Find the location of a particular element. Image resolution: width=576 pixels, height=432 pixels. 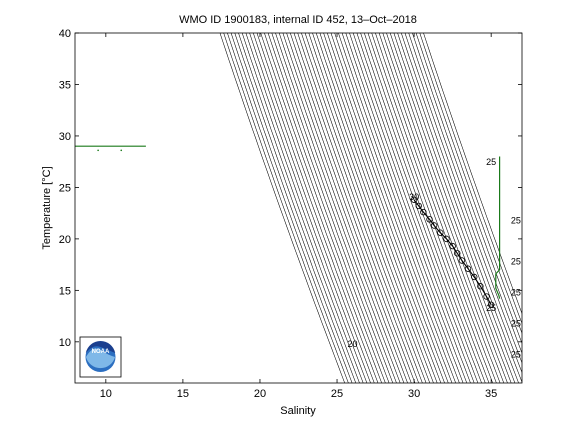

noaa-logo: NOAA is located at coordinates (100, 357).